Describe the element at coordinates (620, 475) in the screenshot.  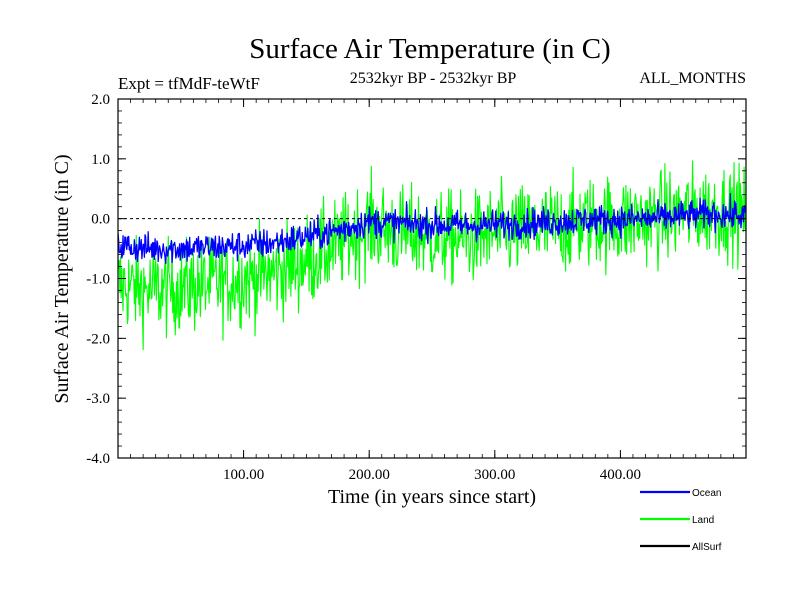
I see `x-tick-label: 400.00` at that location.